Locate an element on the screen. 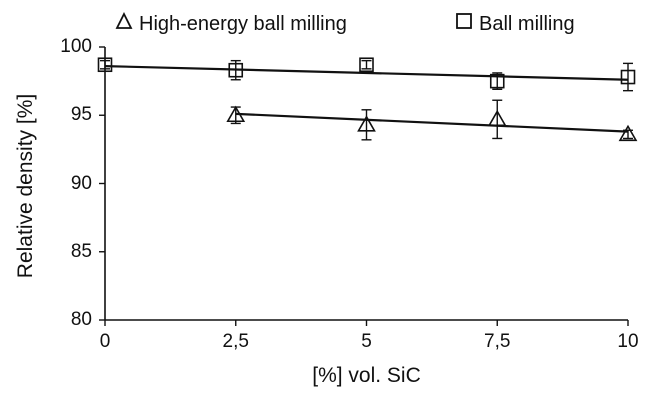 Image resolution: width=660 pixels, height=394 pixels. y-axis-title: Relative density [%] is located at coordinates (26, 197).